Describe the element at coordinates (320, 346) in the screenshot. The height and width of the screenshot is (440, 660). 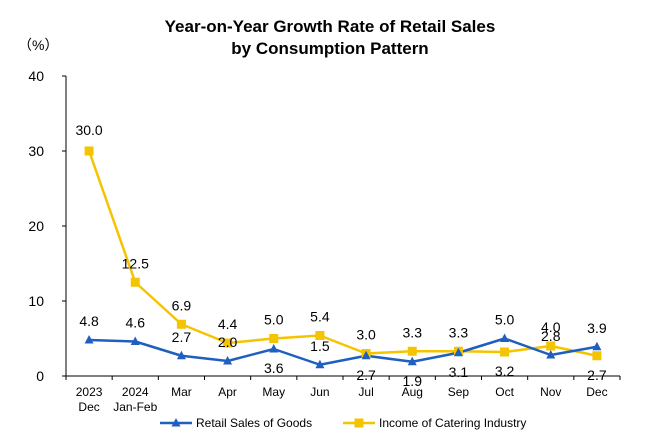
I see `data-label-retail-goods: 1.5` at that location.